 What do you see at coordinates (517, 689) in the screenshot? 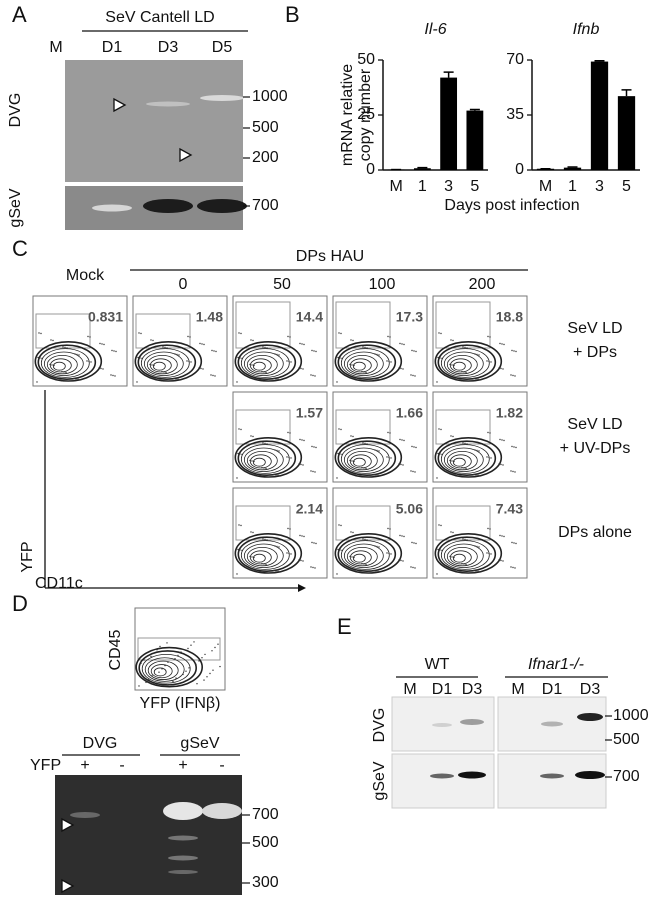
I see `lane-label: M` at bounding box center [517, 689].